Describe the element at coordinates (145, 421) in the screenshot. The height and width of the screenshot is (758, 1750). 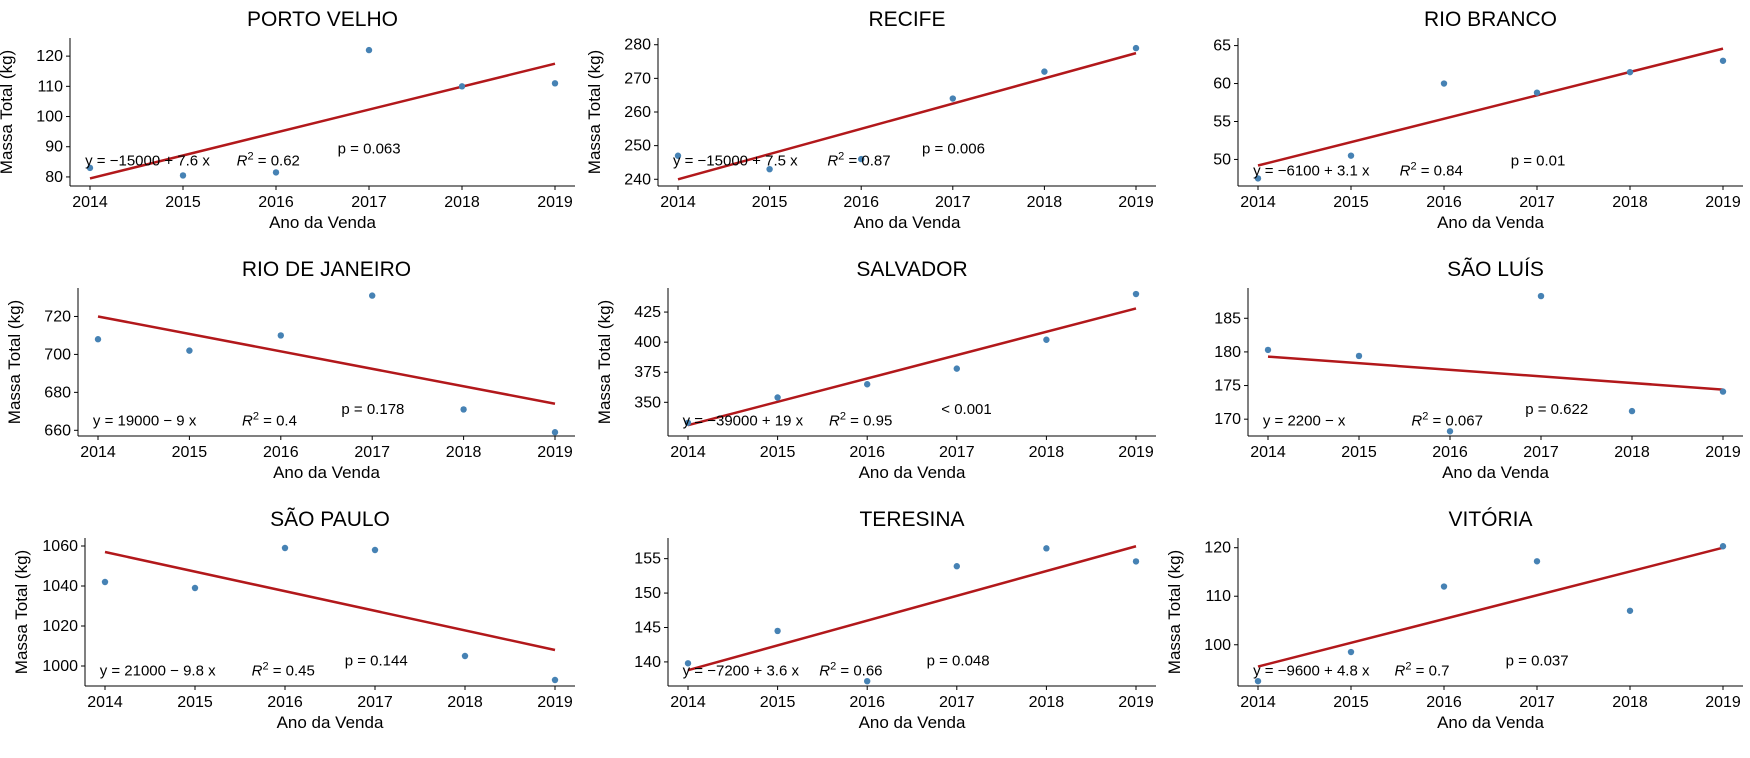
I see `regression-equation: y = 19000 − 9 x` at that location.